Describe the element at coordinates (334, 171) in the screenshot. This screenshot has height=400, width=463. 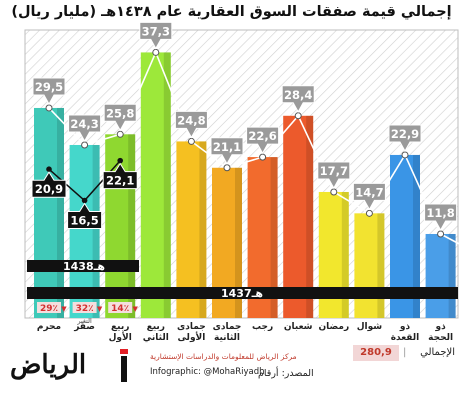
I see `callout-1438-value: 17,7` at that location.